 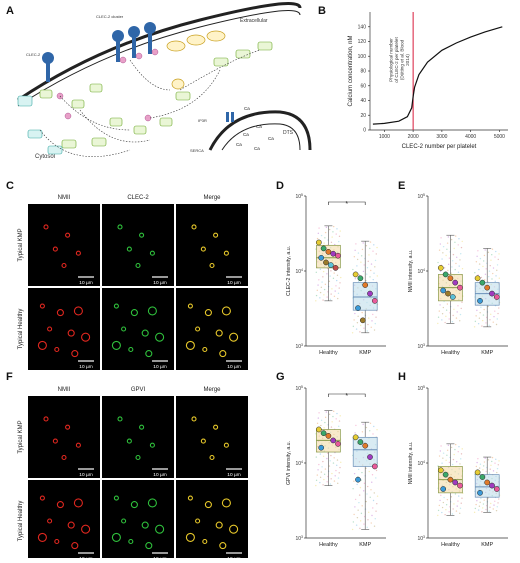 What do you see at coordinates (212, 390) in the screenshot?
I see `column-label: Merge` at bounding box center [212, 390].